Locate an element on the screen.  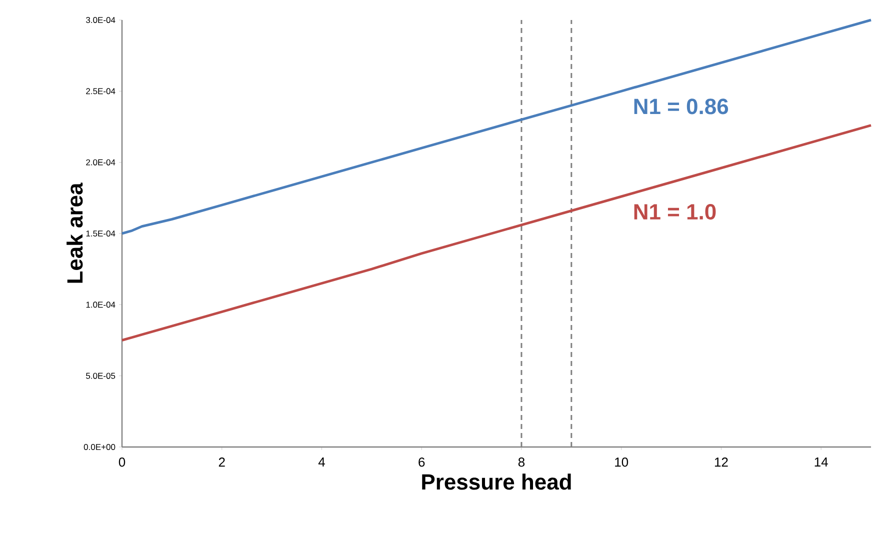
y-tick-label: 2.0E-04 is located at coordinates (101, 162).